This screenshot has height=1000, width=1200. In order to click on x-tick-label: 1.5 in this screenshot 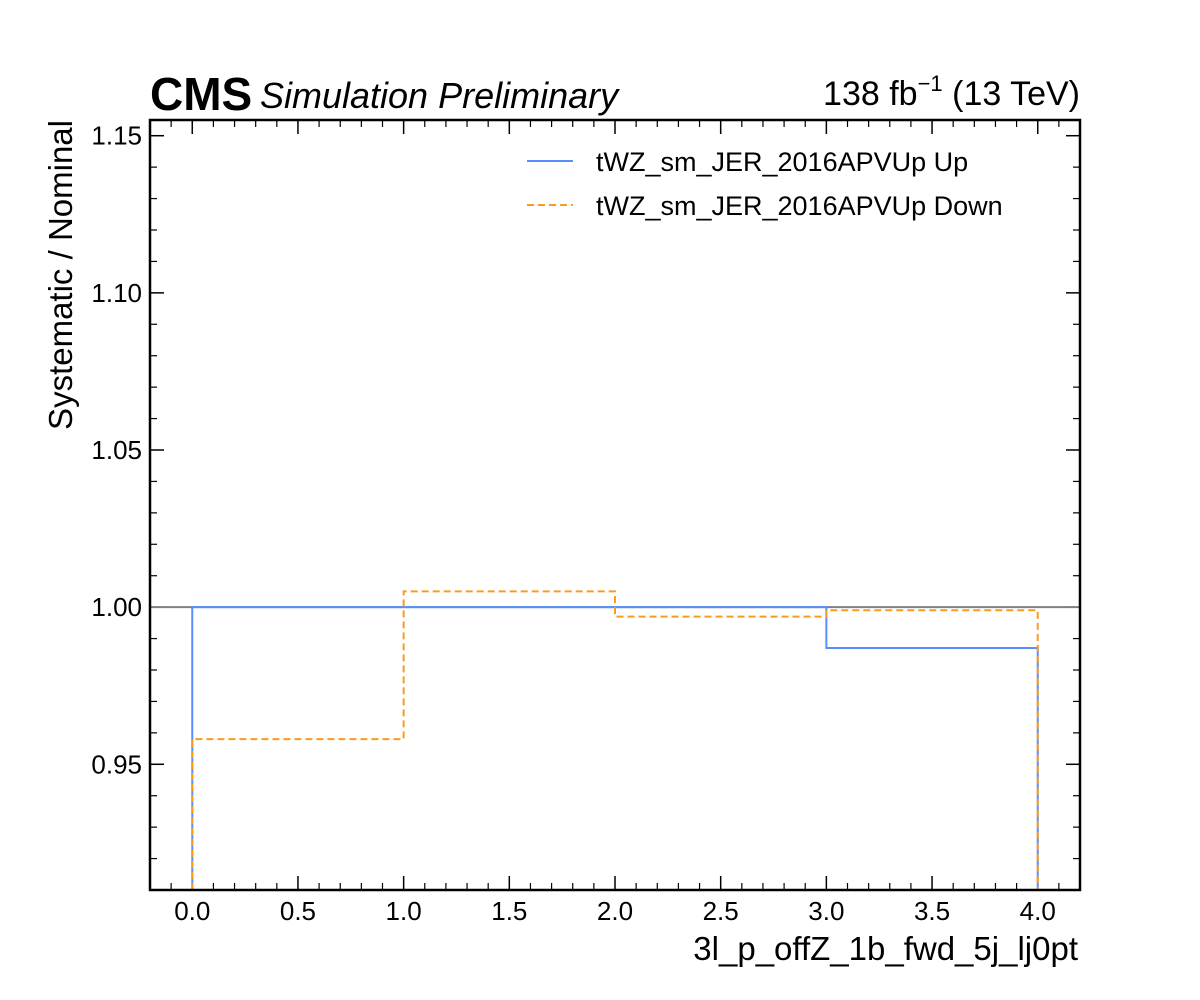, I will do `click(509, 911)`.